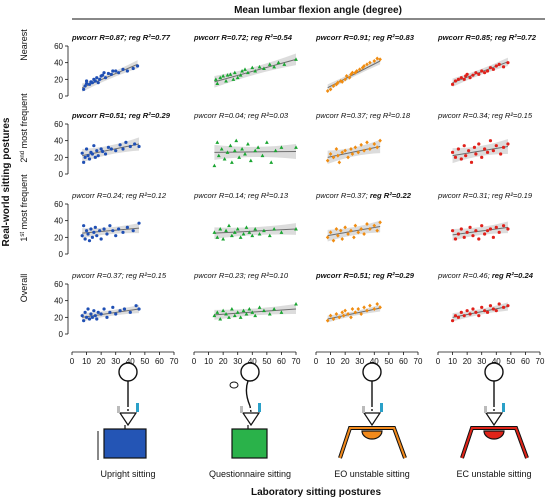 The width and height of the screenshot is (550, 500). Describe the element at coordinates (61, 149) in the screenshot. I see `y-axis-row-1: 0 20 40 60` at that location.